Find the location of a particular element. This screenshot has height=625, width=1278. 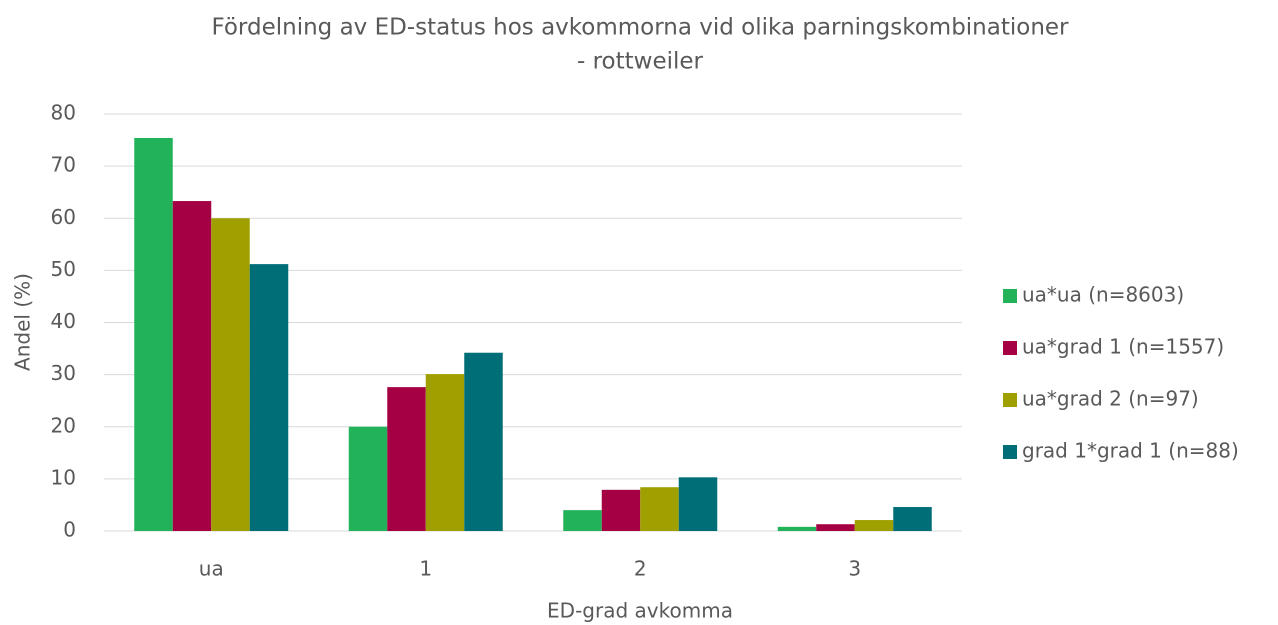

y-tick-label: 50 is located at coordinates (63, 269).